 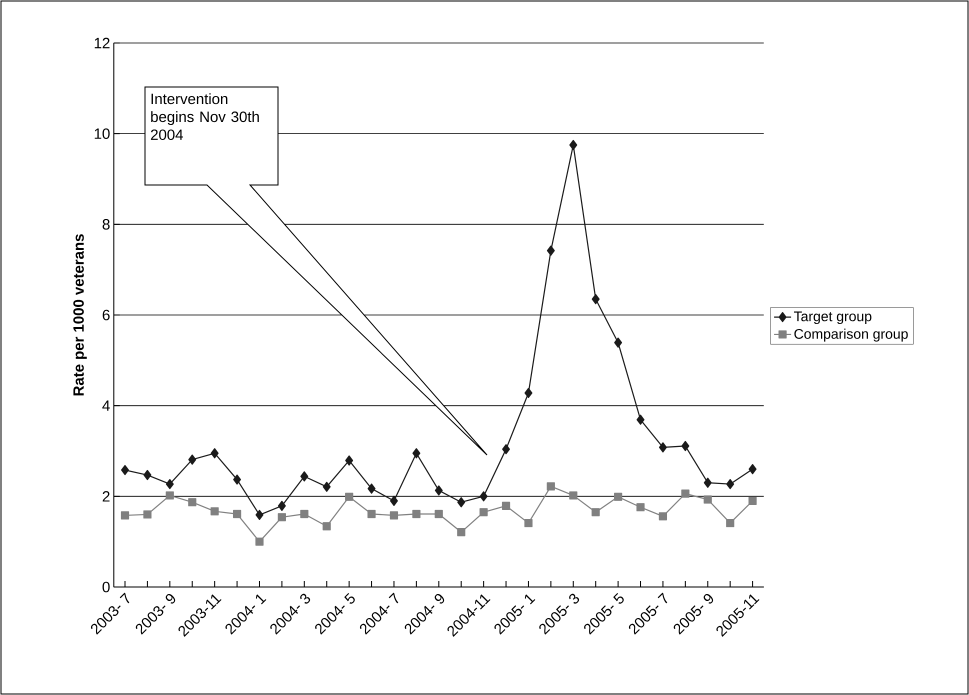 What do you see at coordinates (106, 315) in the screenshot?
I see `y-tick-label: 6` at bounding box center [106, 315].